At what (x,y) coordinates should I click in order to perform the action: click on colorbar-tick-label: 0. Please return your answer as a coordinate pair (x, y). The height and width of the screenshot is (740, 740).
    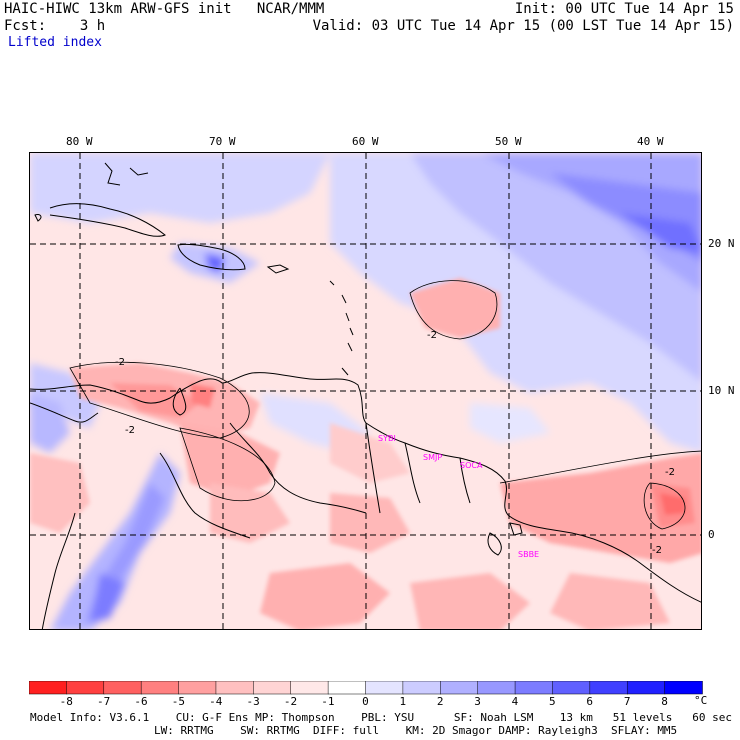
    Looking at the image, I should click on (365, 701).